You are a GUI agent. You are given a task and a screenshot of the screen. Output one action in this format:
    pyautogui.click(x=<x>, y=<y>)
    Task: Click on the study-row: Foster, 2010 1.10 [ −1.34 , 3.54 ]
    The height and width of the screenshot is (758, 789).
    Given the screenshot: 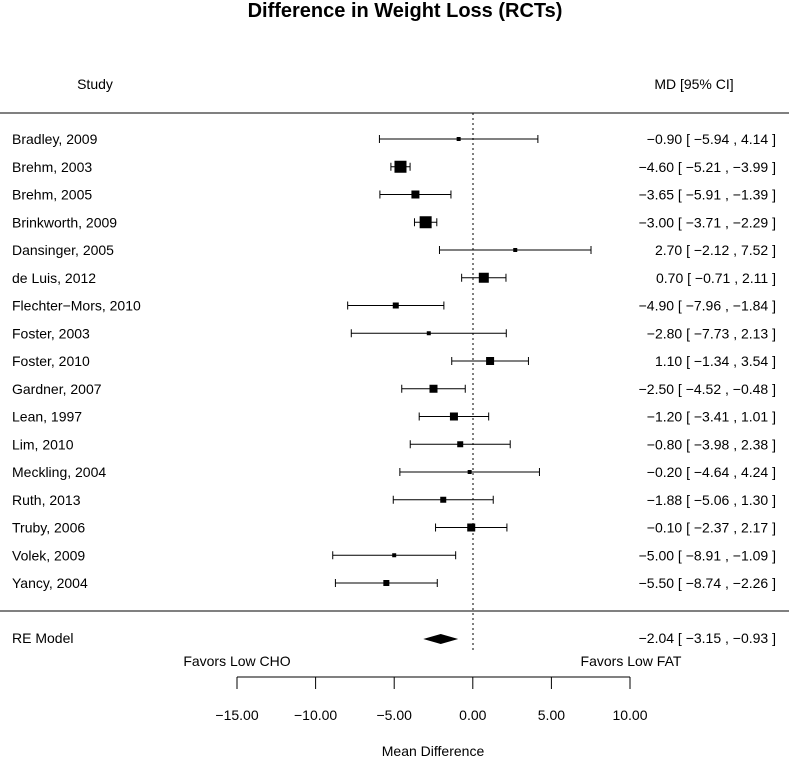 What is the action you would take?
    pyautogui.click(x=394, y=361)
    